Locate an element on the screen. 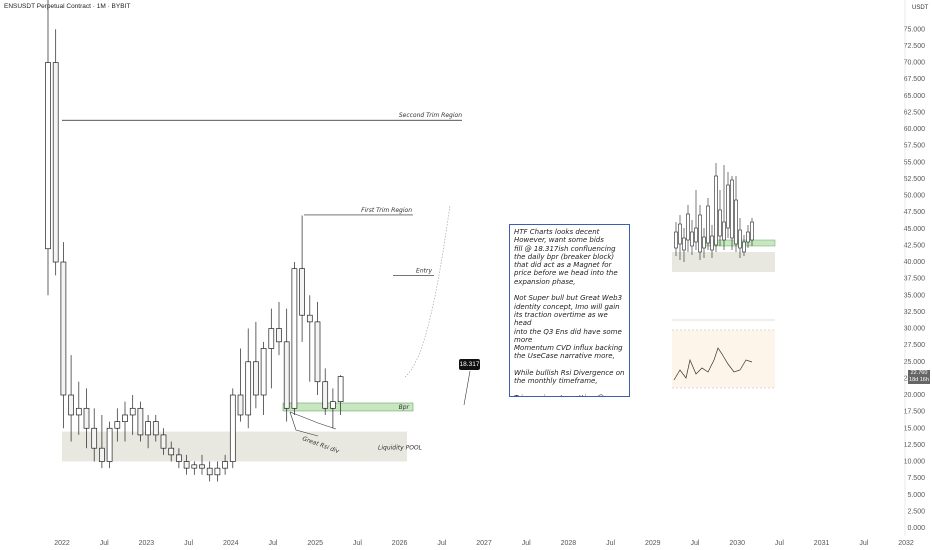 This screenshot has width=932, height=550. badge-arrow is located at coordinates (467, 388).